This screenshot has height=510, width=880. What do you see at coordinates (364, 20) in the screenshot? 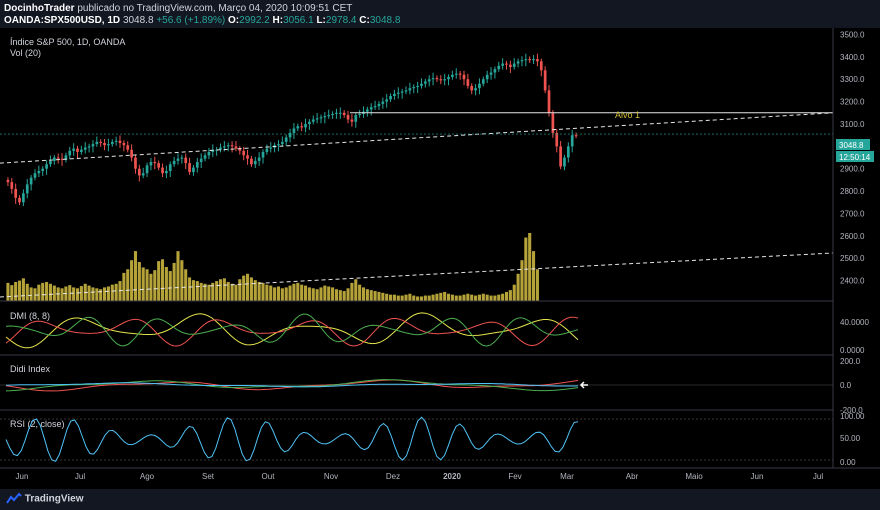
I see `close-label: C:` at bounding box center [364, 20].